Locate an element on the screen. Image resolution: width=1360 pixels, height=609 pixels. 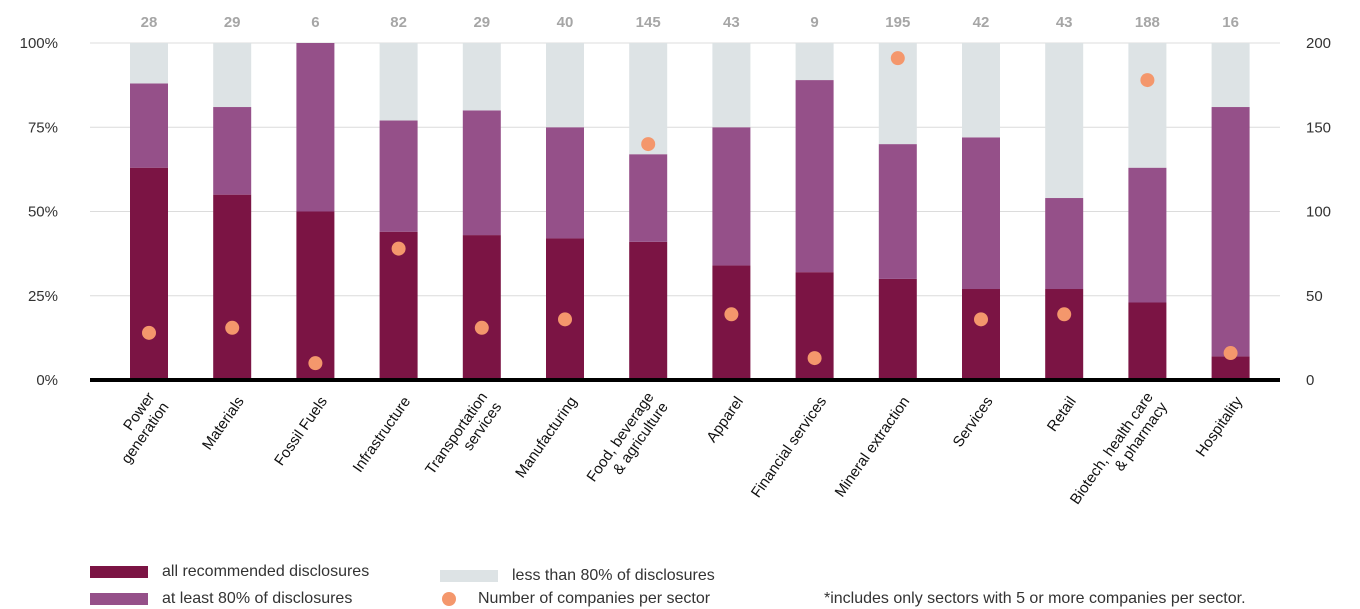
category-label: Infrastructure is located at coordinates (382, 435).